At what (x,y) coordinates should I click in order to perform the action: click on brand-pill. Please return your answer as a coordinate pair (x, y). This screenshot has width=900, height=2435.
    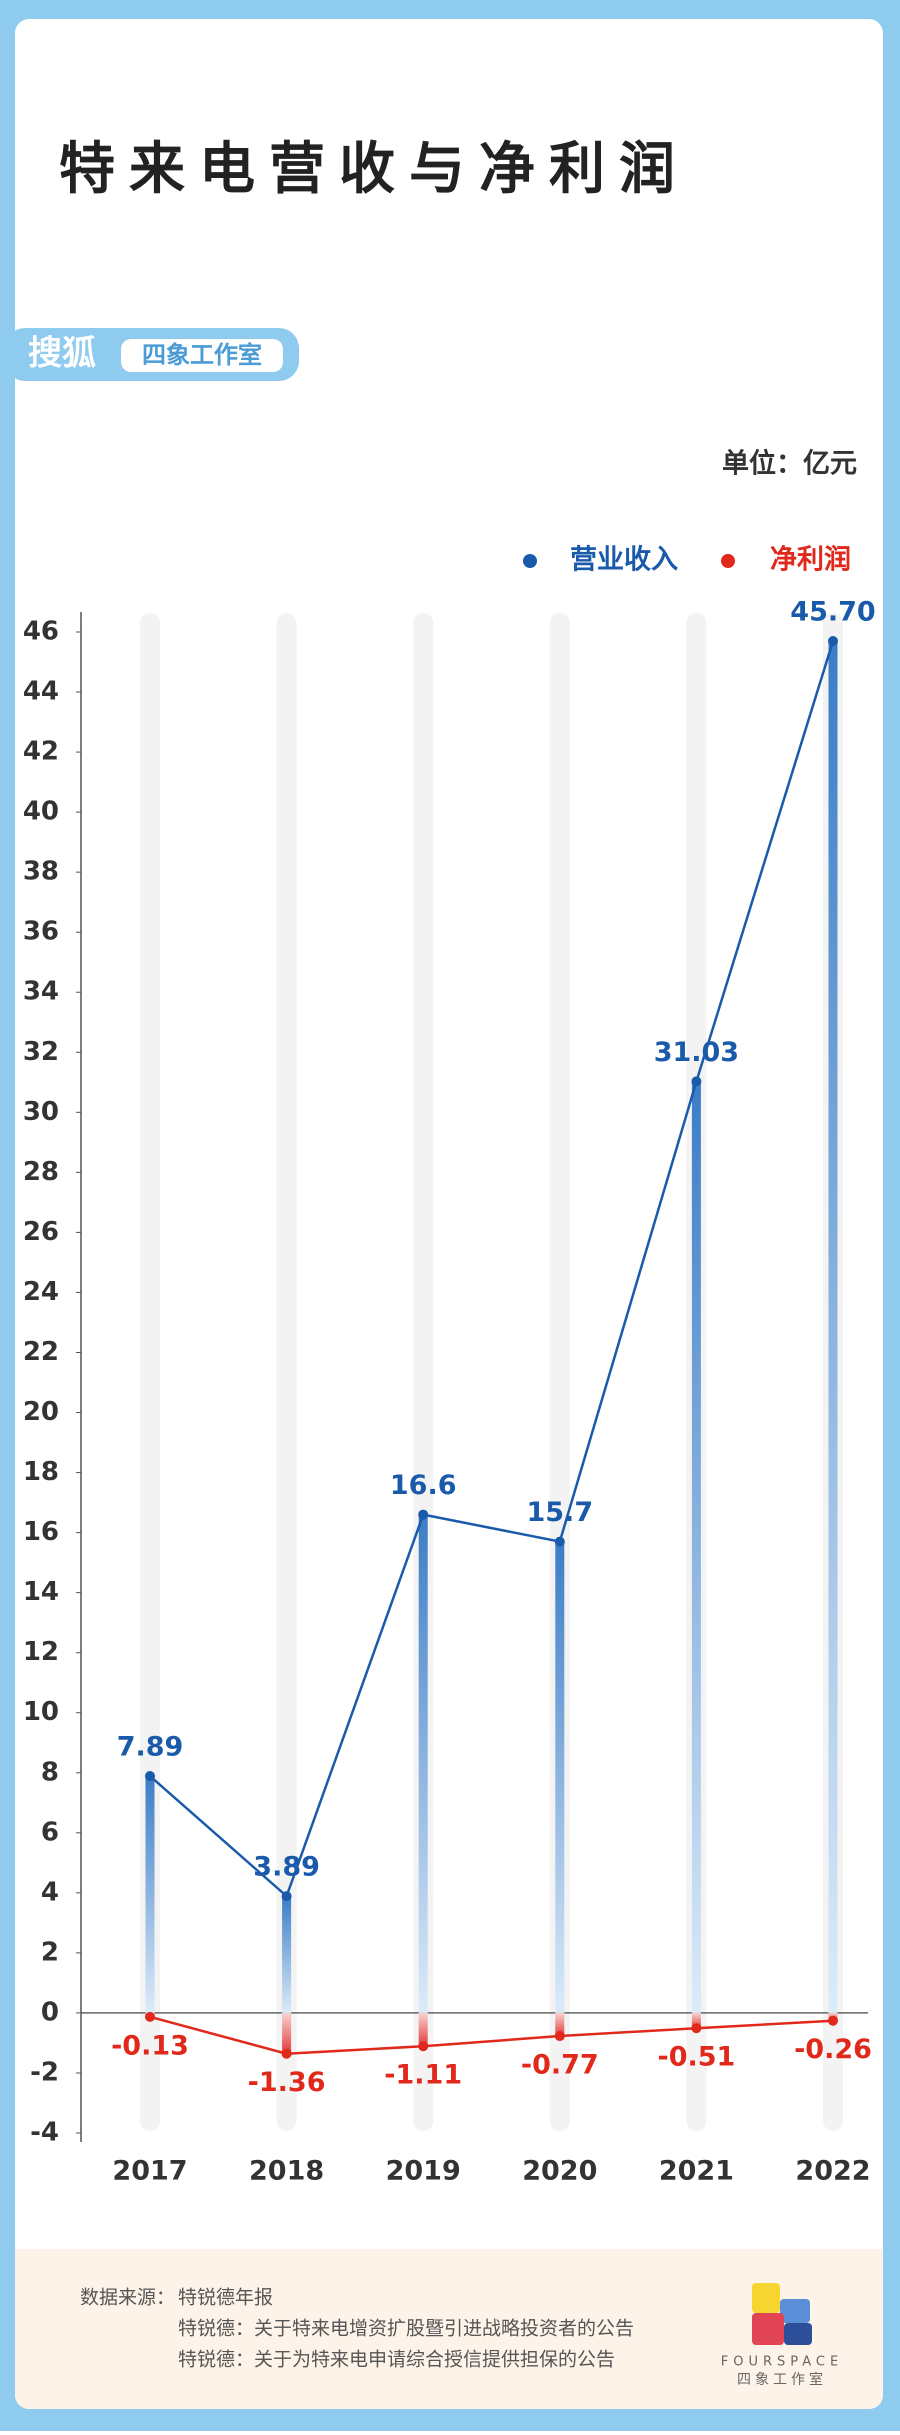
    Looking at the image, I should click on (202, 355).